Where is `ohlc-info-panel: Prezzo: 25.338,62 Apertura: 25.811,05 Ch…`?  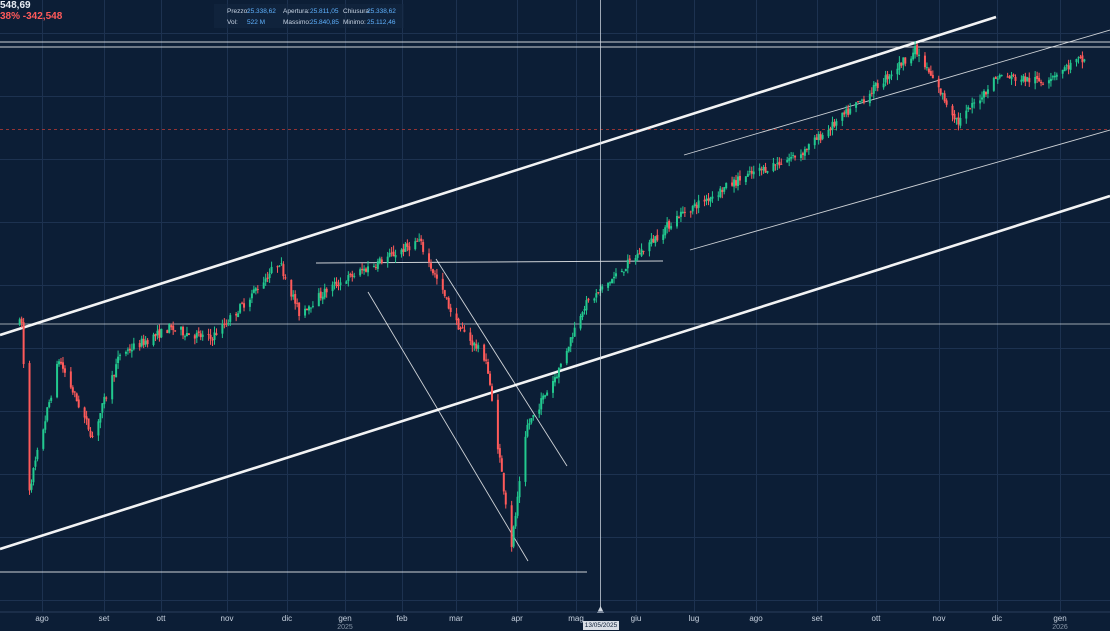
ohlc-info-panel: Prezzo: 25.338,62 Apertura: 25.811,05 Ch… is located at coordinates (309, 16).